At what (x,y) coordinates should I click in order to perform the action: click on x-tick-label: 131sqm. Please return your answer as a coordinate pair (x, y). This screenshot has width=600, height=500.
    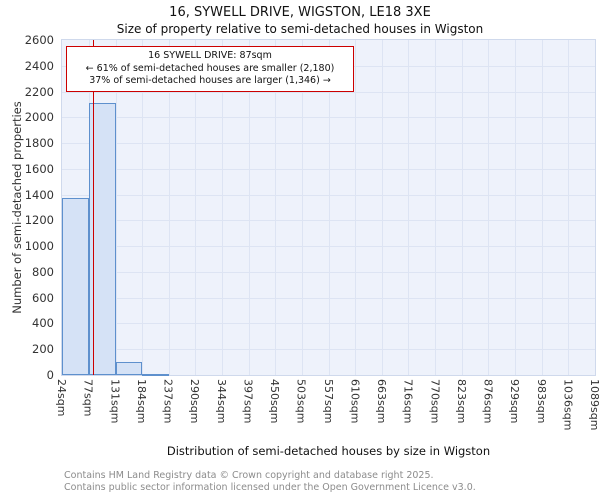
    Looking at the image, I should click on (115, 401).